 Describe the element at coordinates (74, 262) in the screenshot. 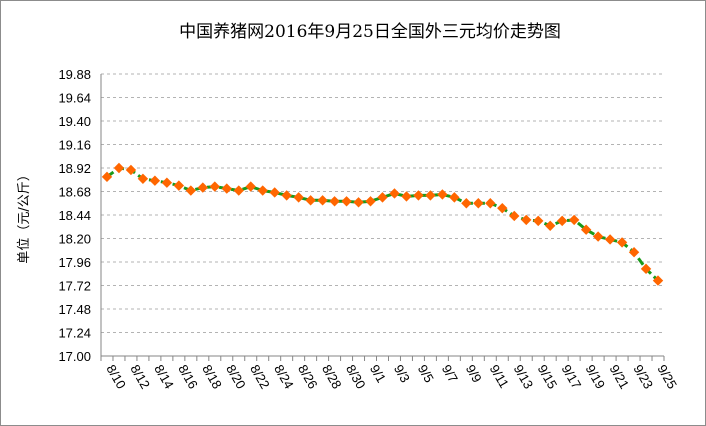

I see `y-tick-label: 17.96` at that location.